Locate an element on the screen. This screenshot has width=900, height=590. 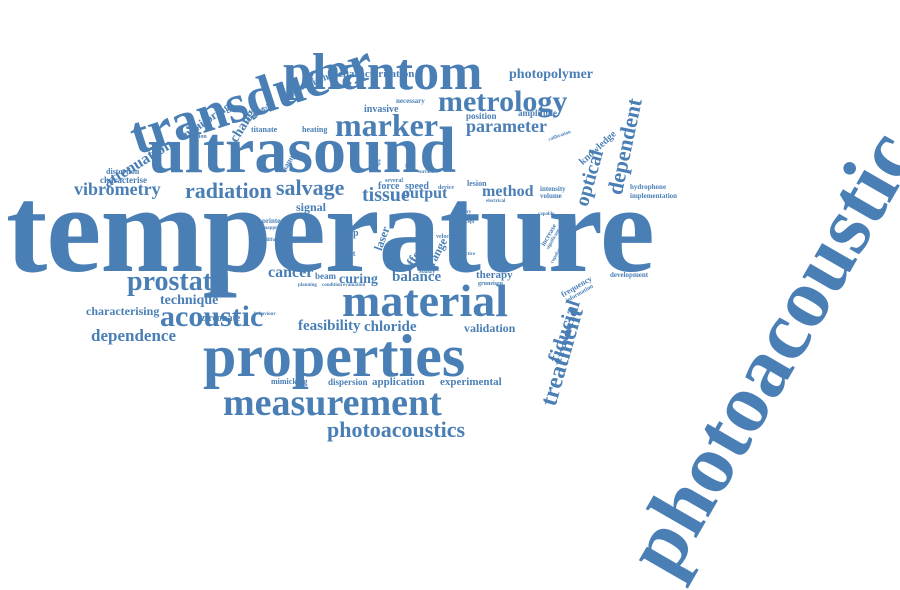
word-phantom: phantom is located at coordinates (383, 72).